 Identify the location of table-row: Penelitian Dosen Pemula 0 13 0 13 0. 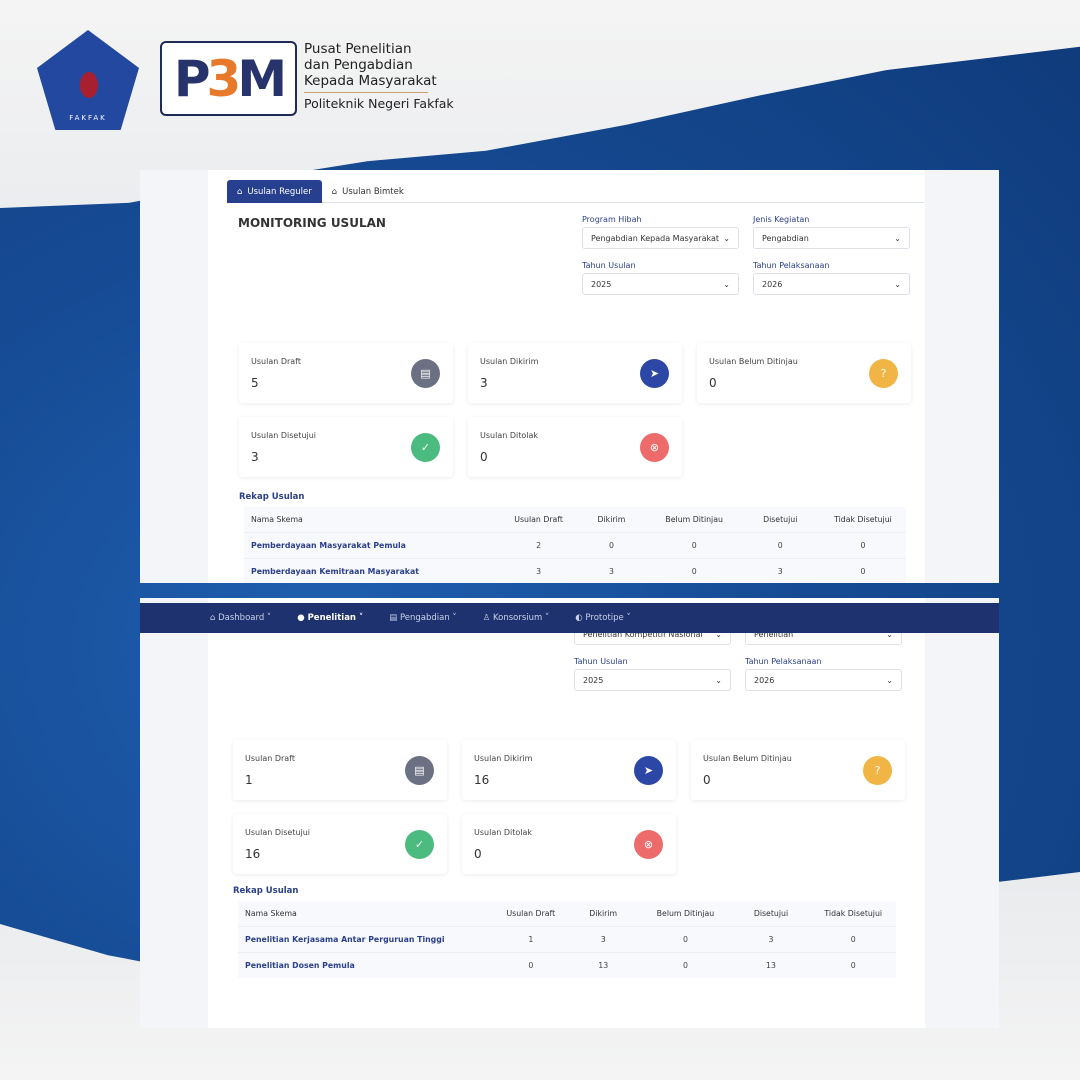
(567, 964).